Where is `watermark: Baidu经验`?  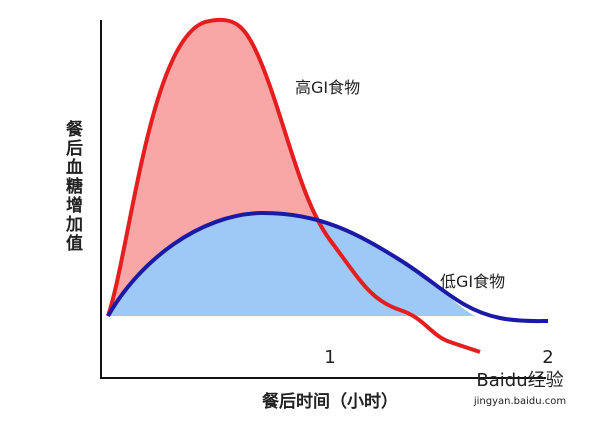
watermark: Baidu经验 is located at coordinates (519, 380).